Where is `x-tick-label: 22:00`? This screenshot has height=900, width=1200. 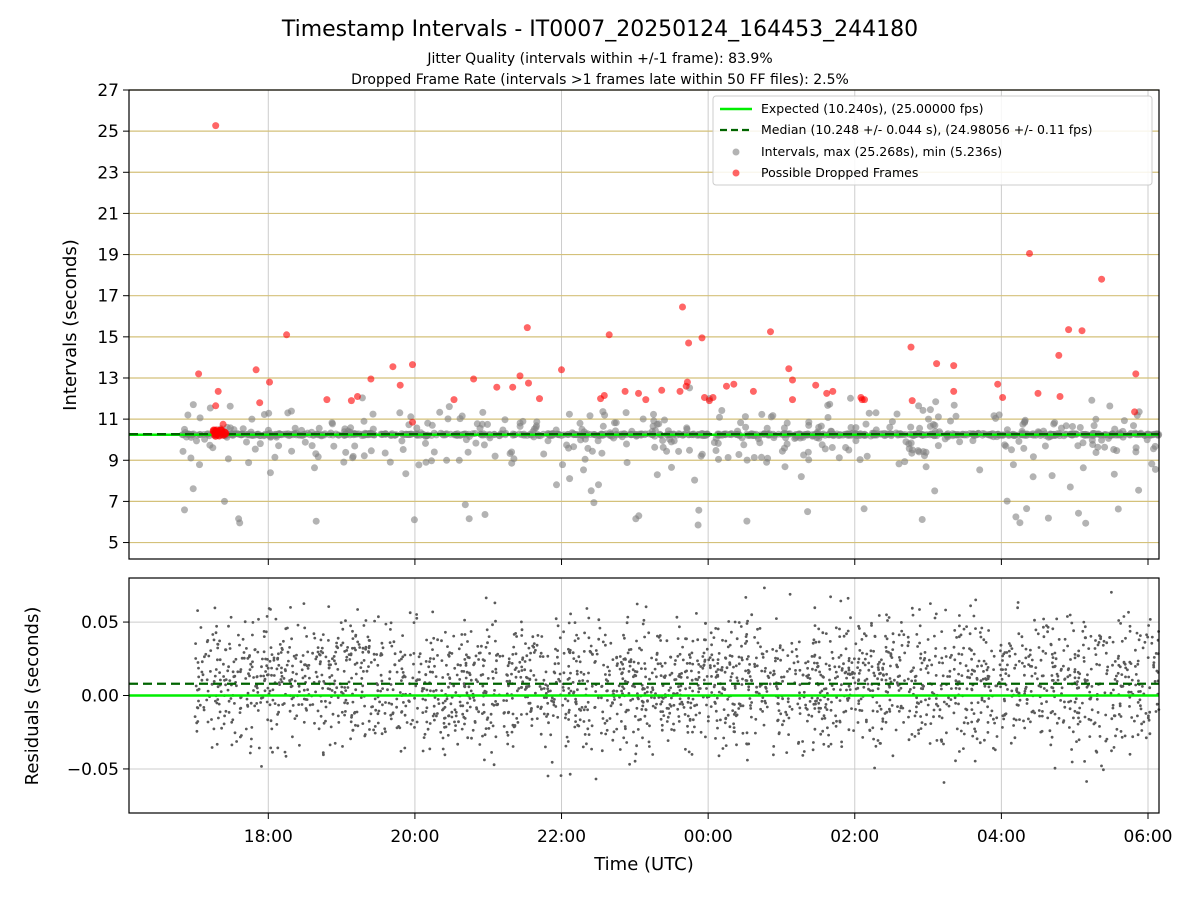
x-tick-label: 22:00 is located at coordinates (561, 837).